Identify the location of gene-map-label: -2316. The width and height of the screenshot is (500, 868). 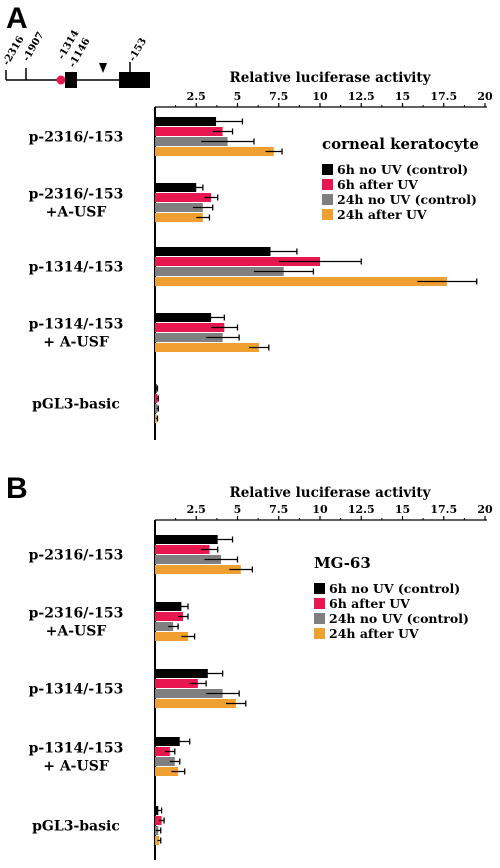
(14, 50).